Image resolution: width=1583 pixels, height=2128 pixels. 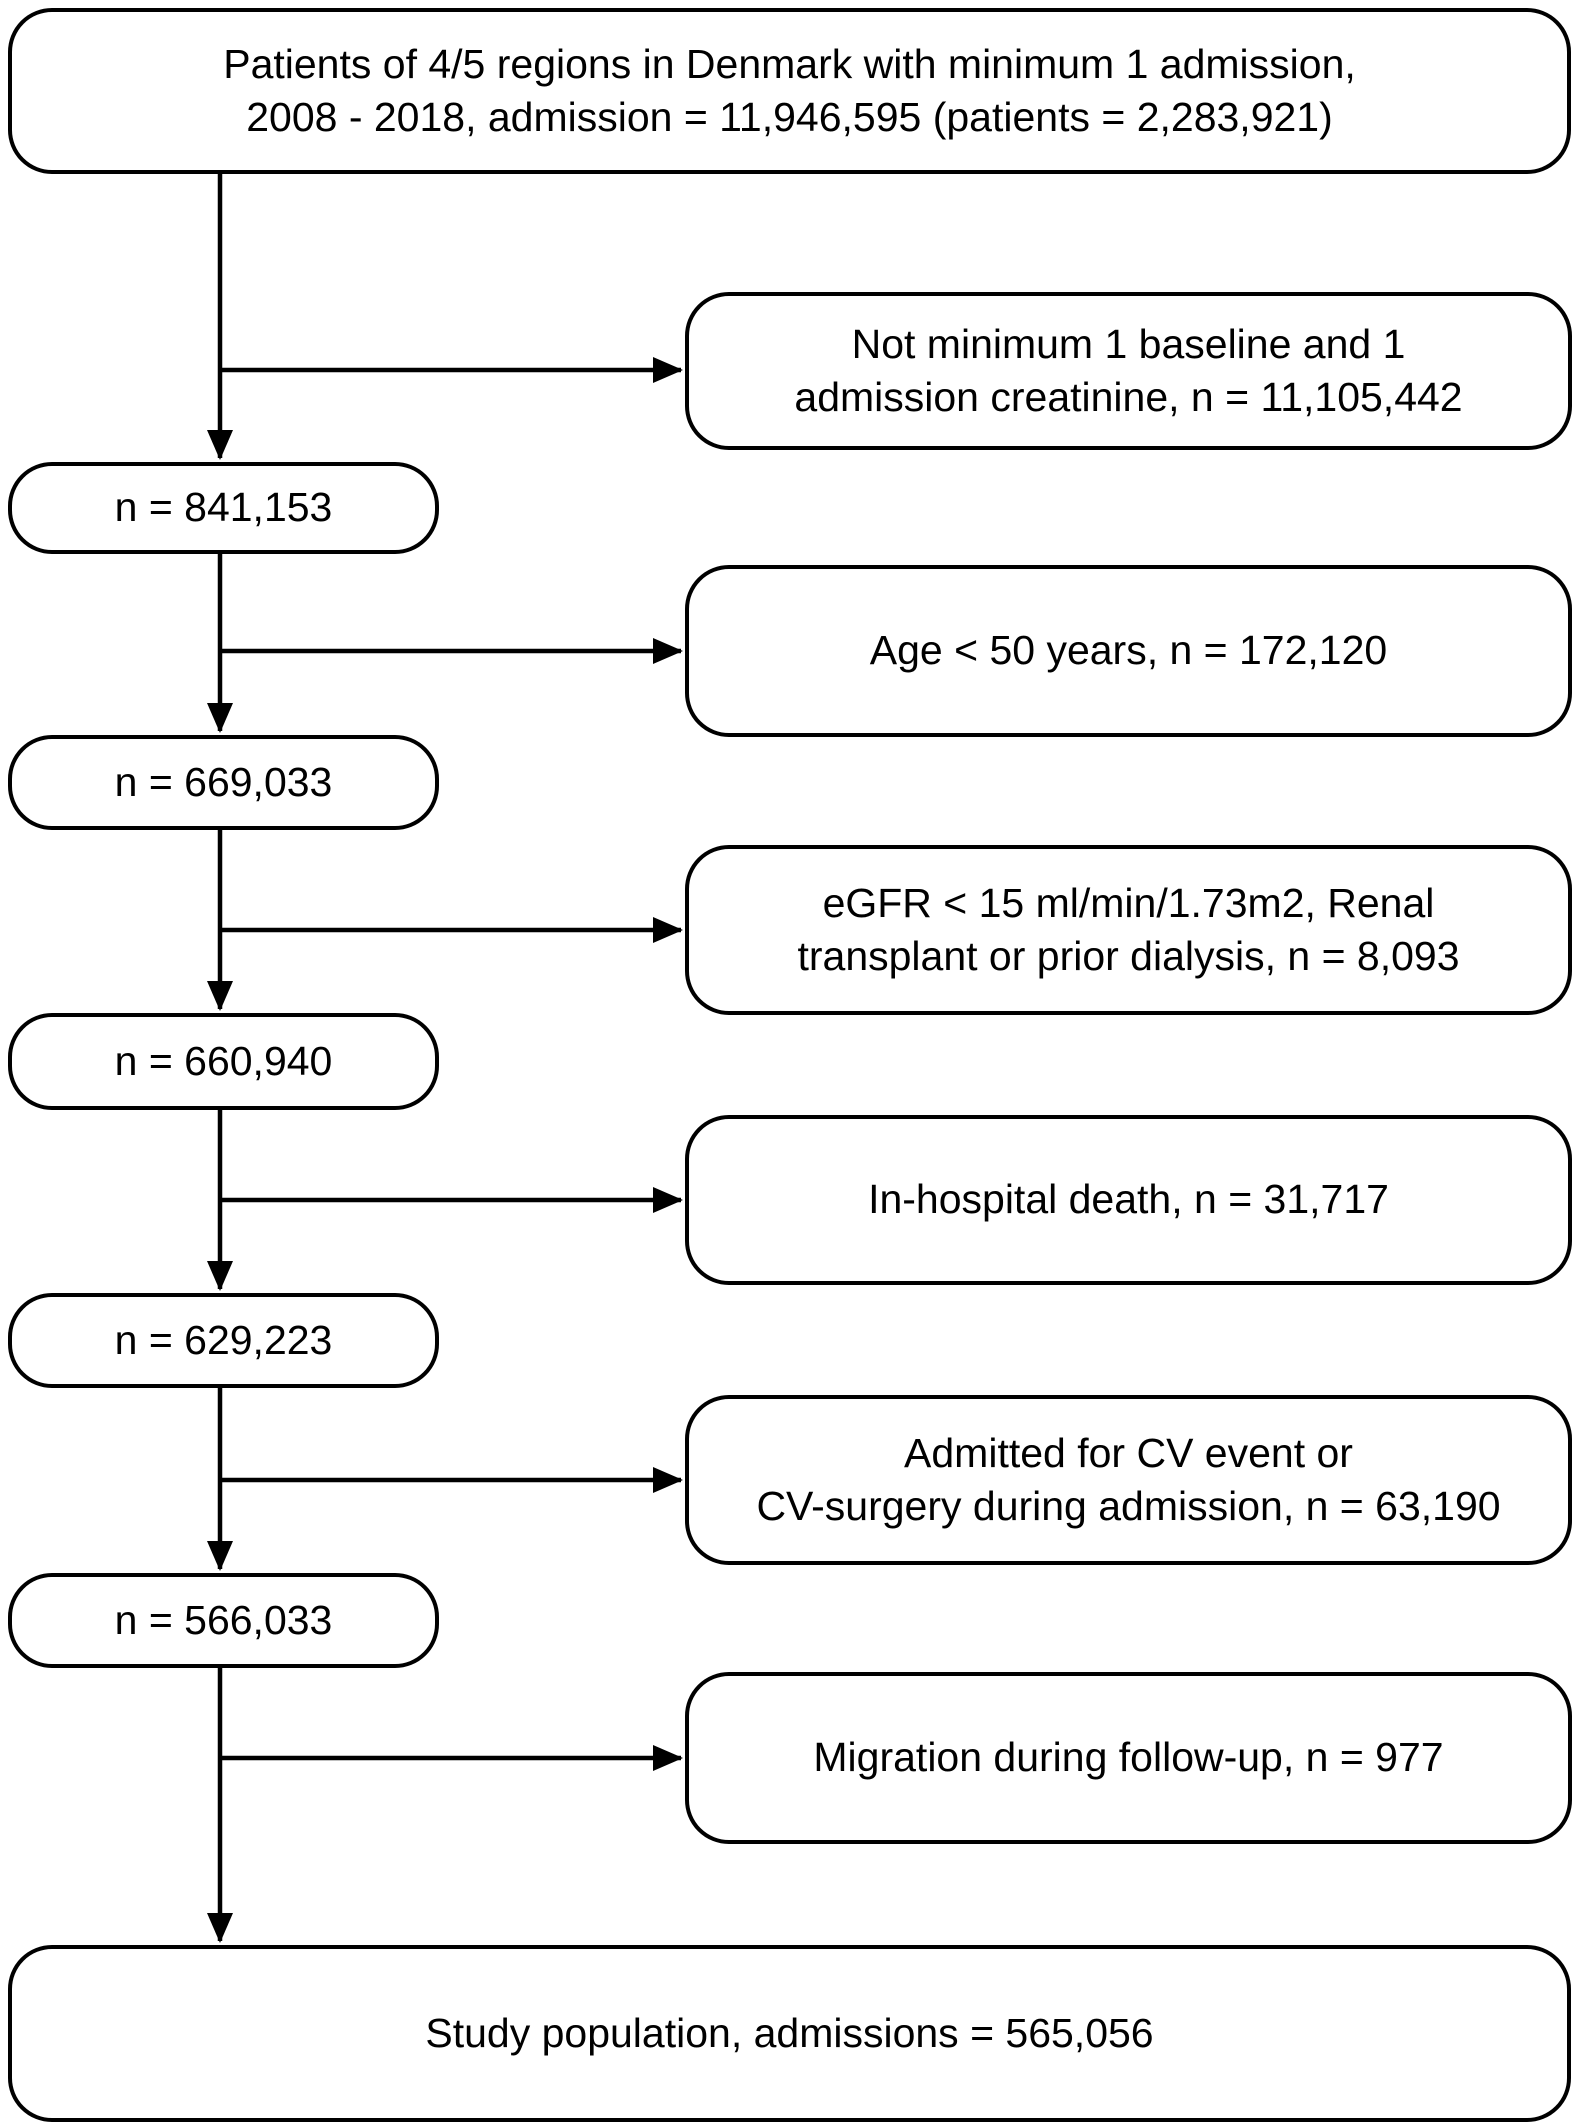 I want to click on exclusion-box-inhospital-death: In-hospital death, n = 31,717, so click(x=1128, y=1200).